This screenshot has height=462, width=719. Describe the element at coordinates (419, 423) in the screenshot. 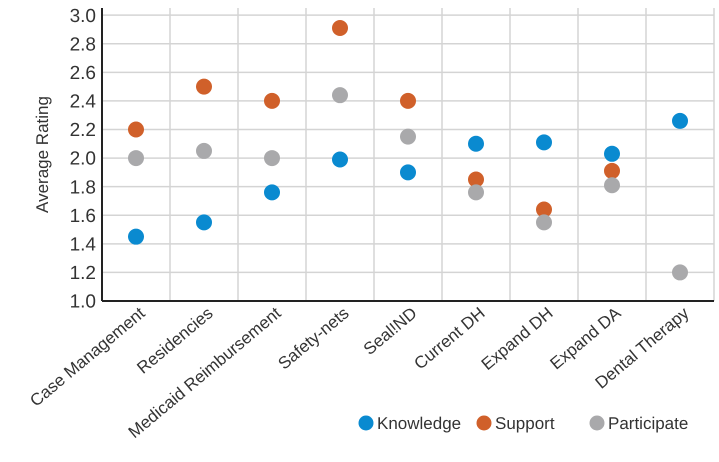

I see `legend-label: Knowledge` at that location.